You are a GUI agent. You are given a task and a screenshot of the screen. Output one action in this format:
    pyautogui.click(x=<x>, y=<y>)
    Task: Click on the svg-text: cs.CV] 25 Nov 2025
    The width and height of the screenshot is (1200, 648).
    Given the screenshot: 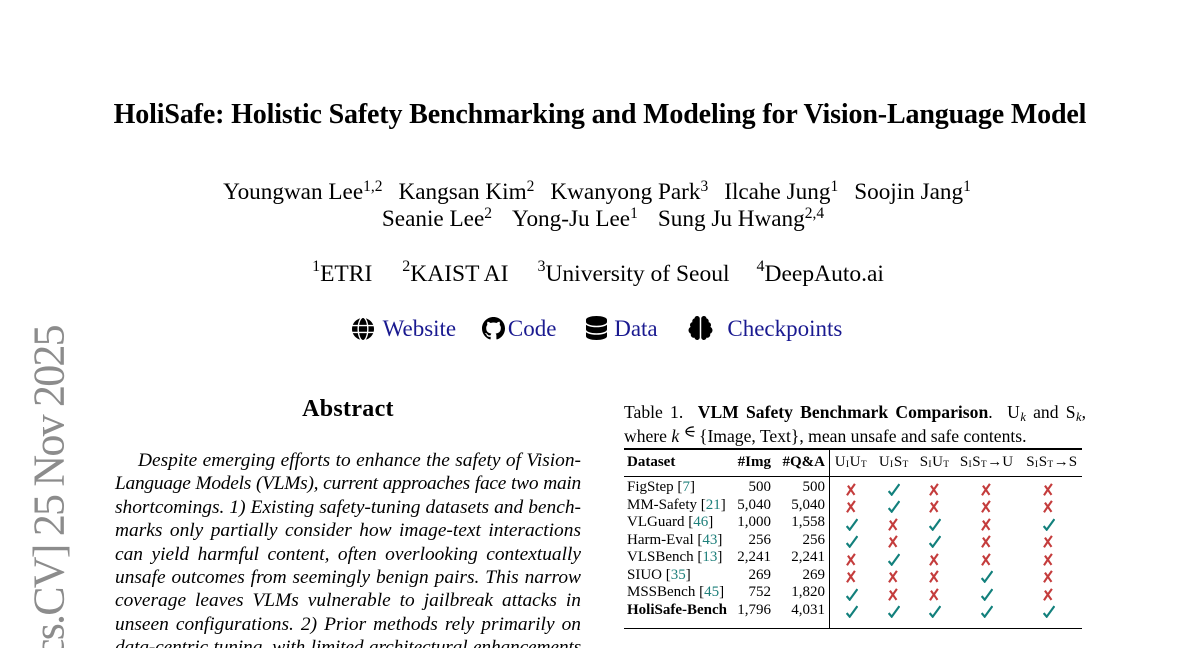 What is the action you would take?
    pyautogui.click(x=49, y=486)
    